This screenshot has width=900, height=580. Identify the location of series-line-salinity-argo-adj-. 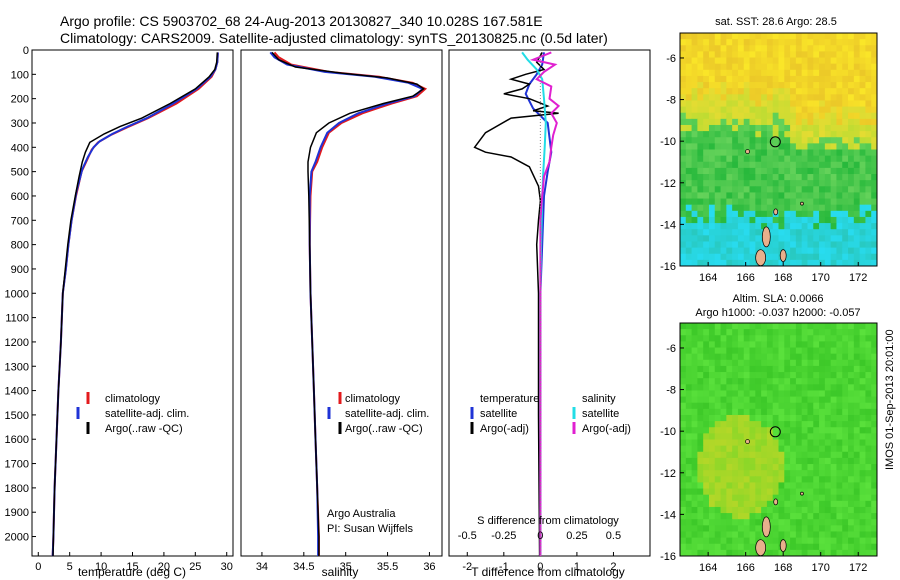
(545, 303).